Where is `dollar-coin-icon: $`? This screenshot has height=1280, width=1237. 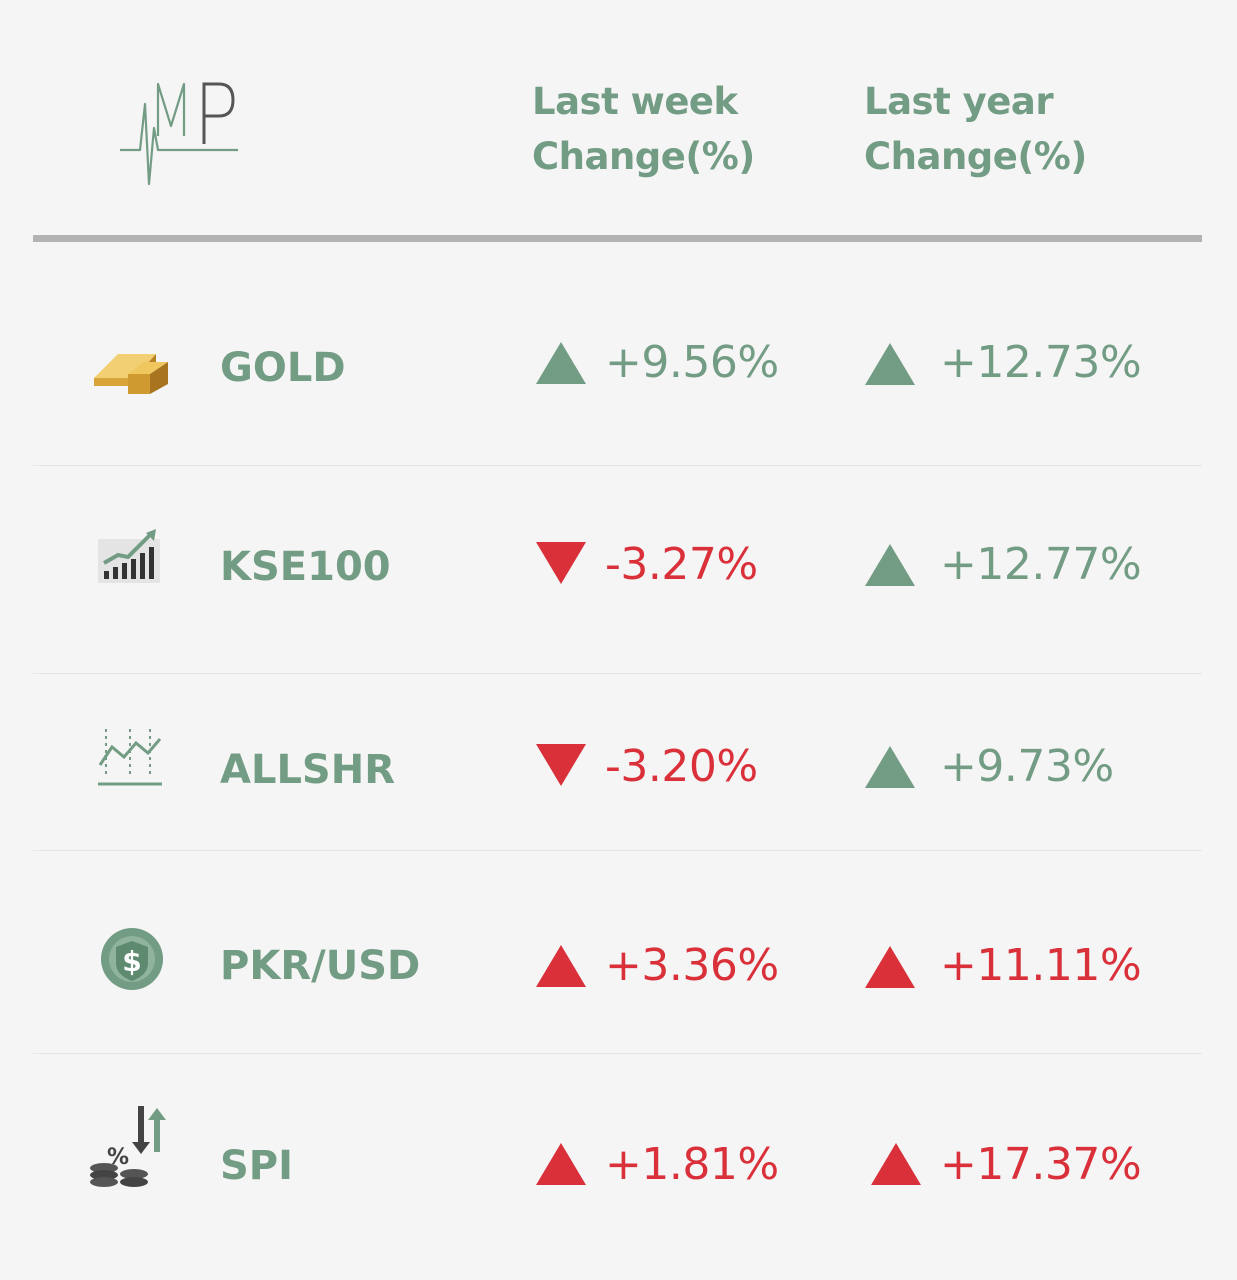
dollar-coin-icon: $ is located at coordinates (132, 959).